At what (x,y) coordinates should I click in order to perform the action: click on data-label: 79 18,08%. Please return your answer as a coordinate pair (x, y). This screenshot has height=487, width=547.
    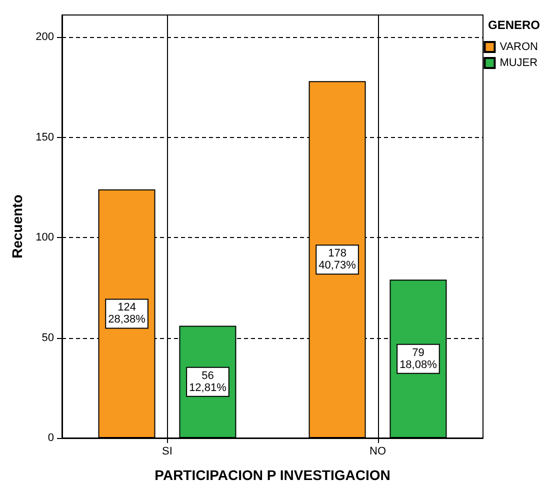
    Looking at the image, I should click on (419, 358).